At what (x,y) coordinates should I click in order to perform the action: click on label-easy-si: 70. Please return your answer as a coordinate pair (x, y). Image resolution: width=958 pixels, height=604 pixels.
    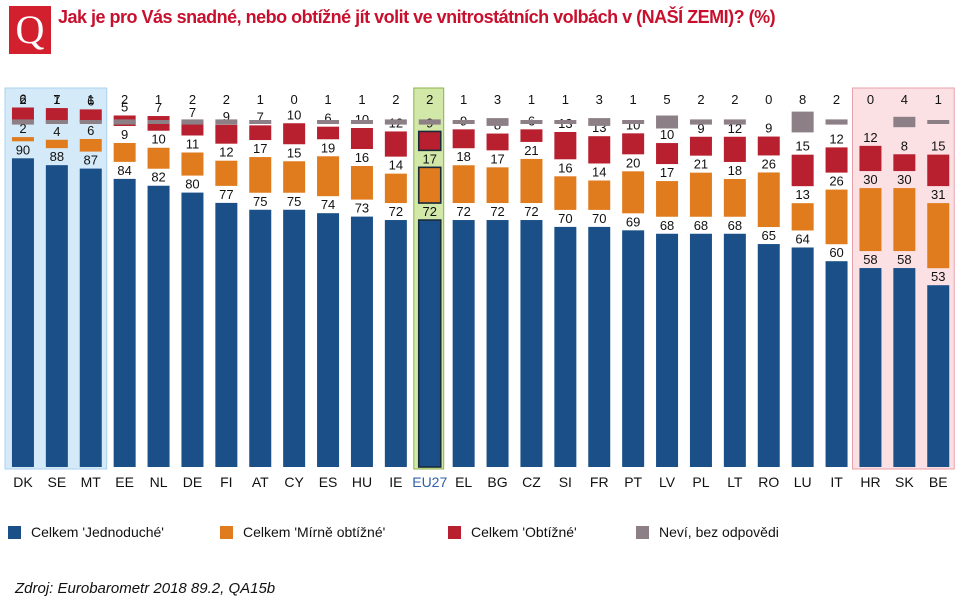
    Looking at the image, I should click on (565, 218).